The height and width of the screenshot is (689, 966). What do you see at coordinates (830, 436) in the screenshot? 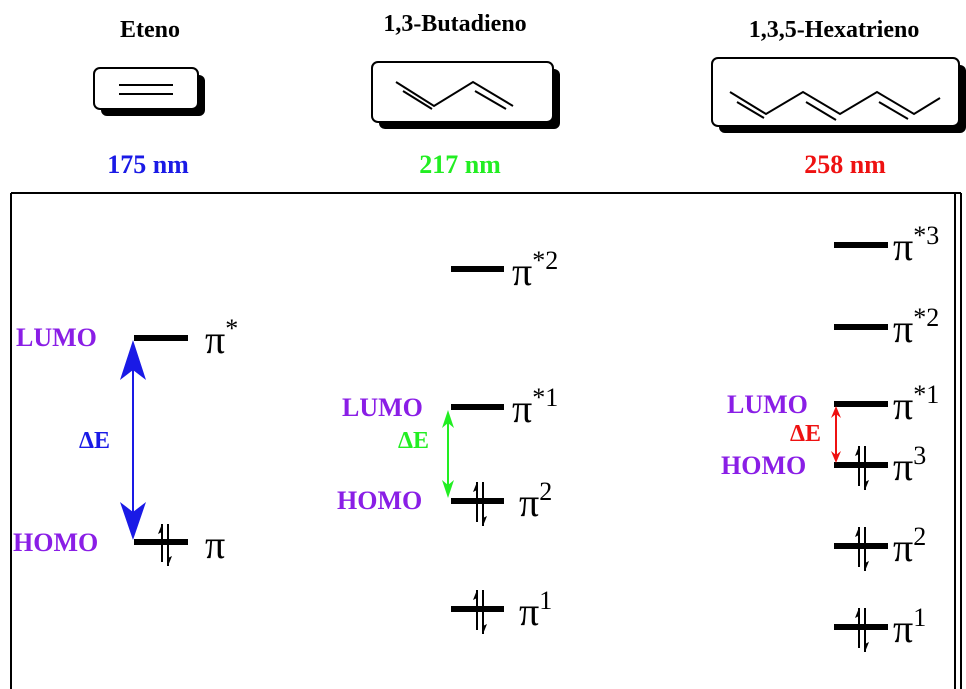
I see `hexatriene-mo-column: π*3 π*2 π*1 π3 π2 π1 LUMO H` at bounding box center [830, 436].